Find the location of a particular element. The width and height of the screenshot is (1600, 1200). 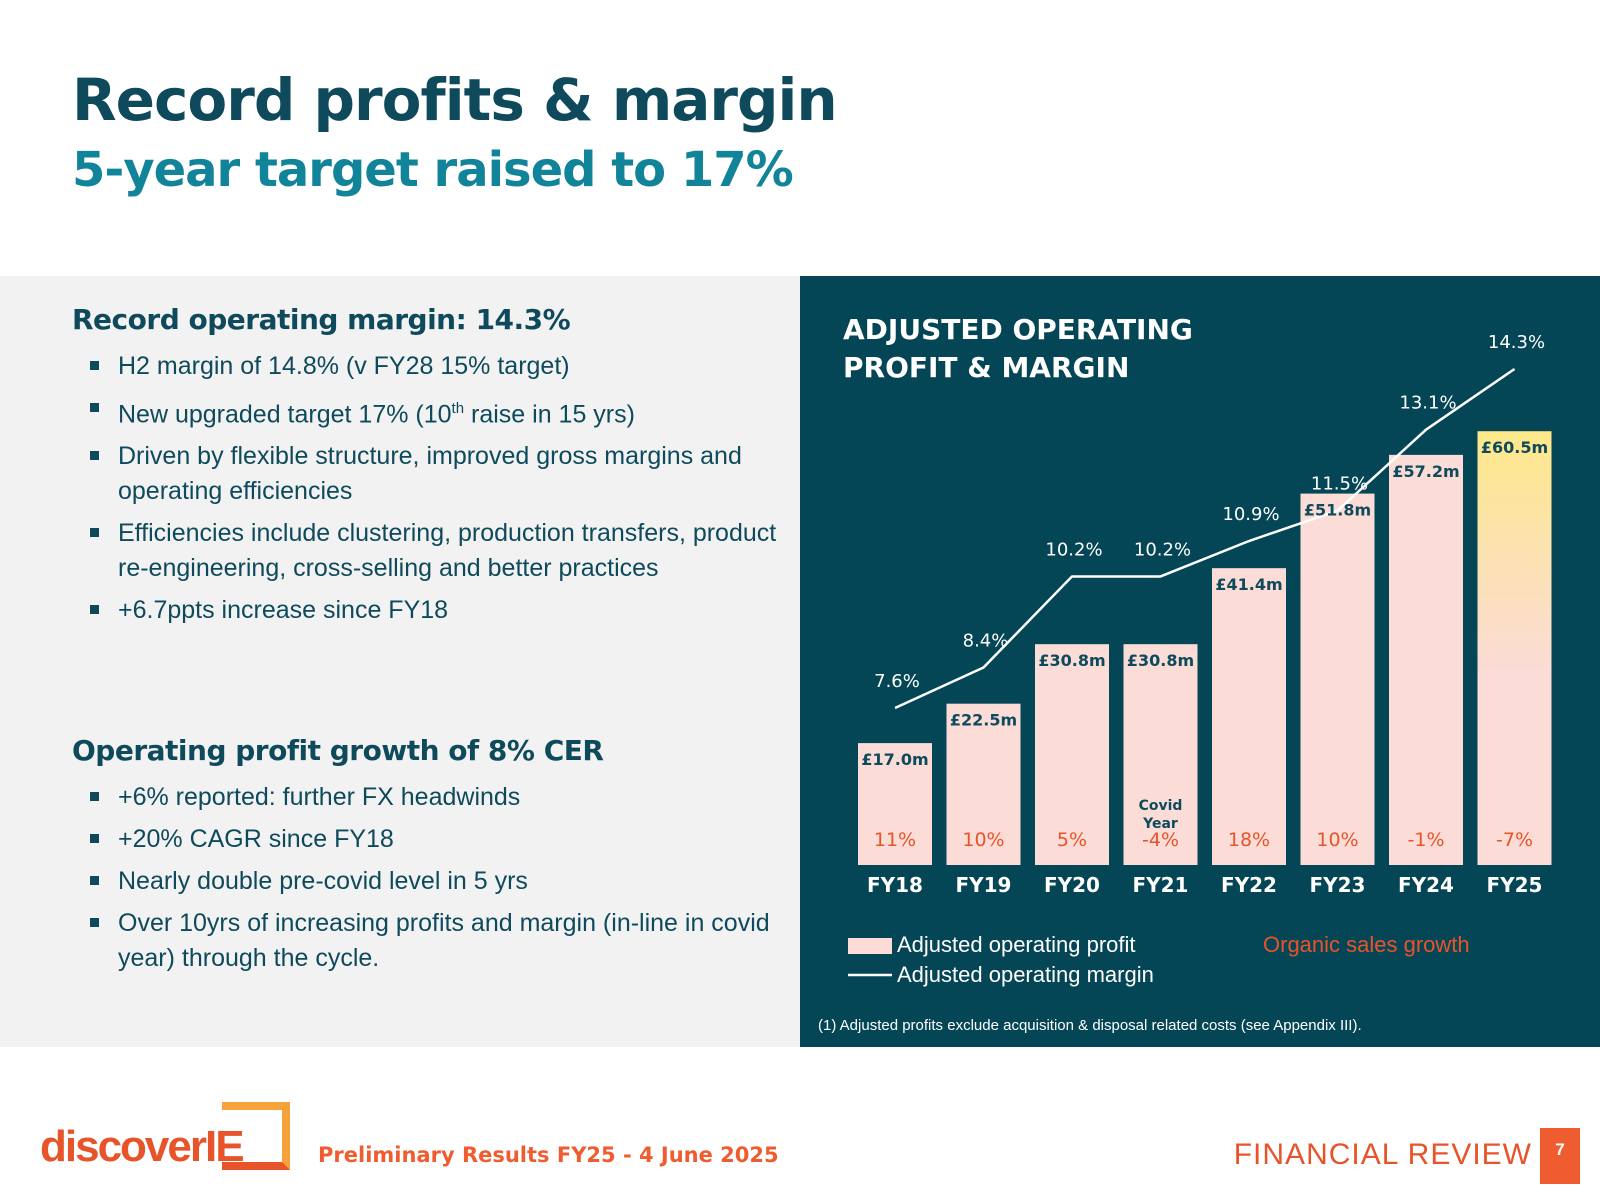

bar-value-label: £57.2m is located at coordinates (1425, 471).